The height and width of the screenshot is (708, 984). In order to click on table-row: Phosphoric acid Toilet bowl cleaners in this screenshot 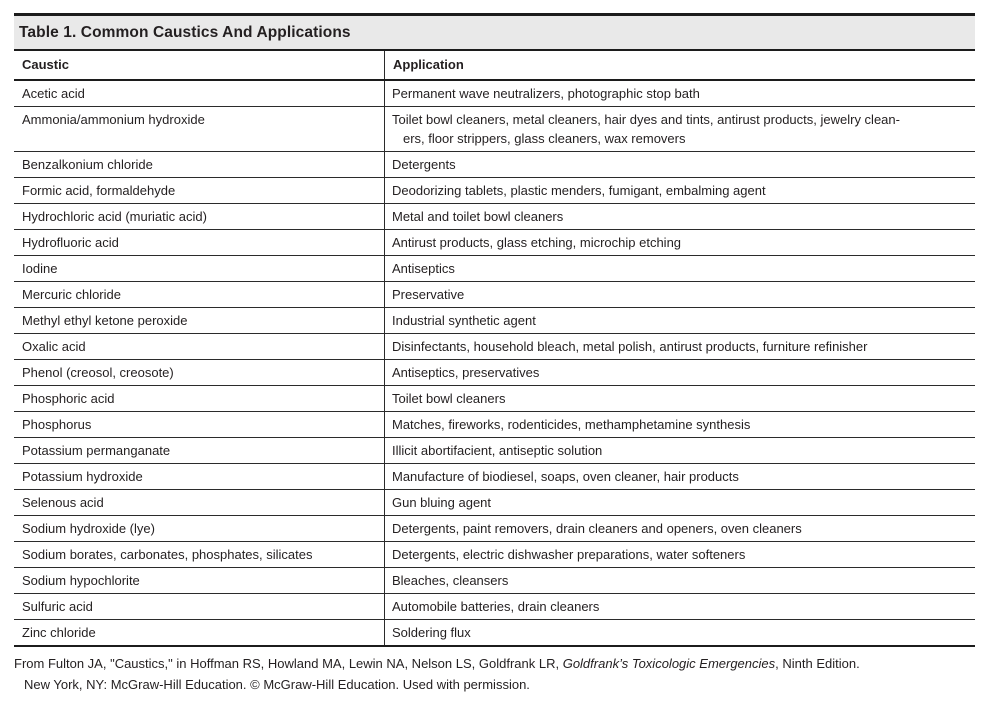, I will do `click(494, 399)`.